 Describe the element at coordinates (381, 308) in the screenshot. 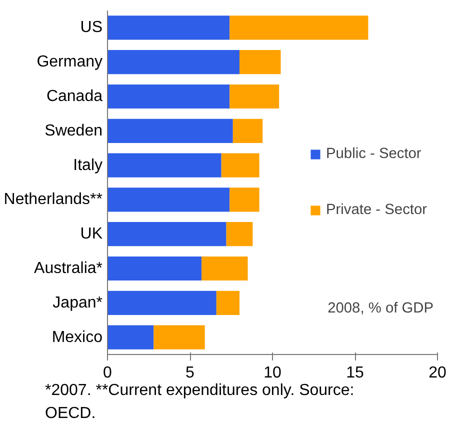

I see `annotation: 2008, % of GDP` at that location.